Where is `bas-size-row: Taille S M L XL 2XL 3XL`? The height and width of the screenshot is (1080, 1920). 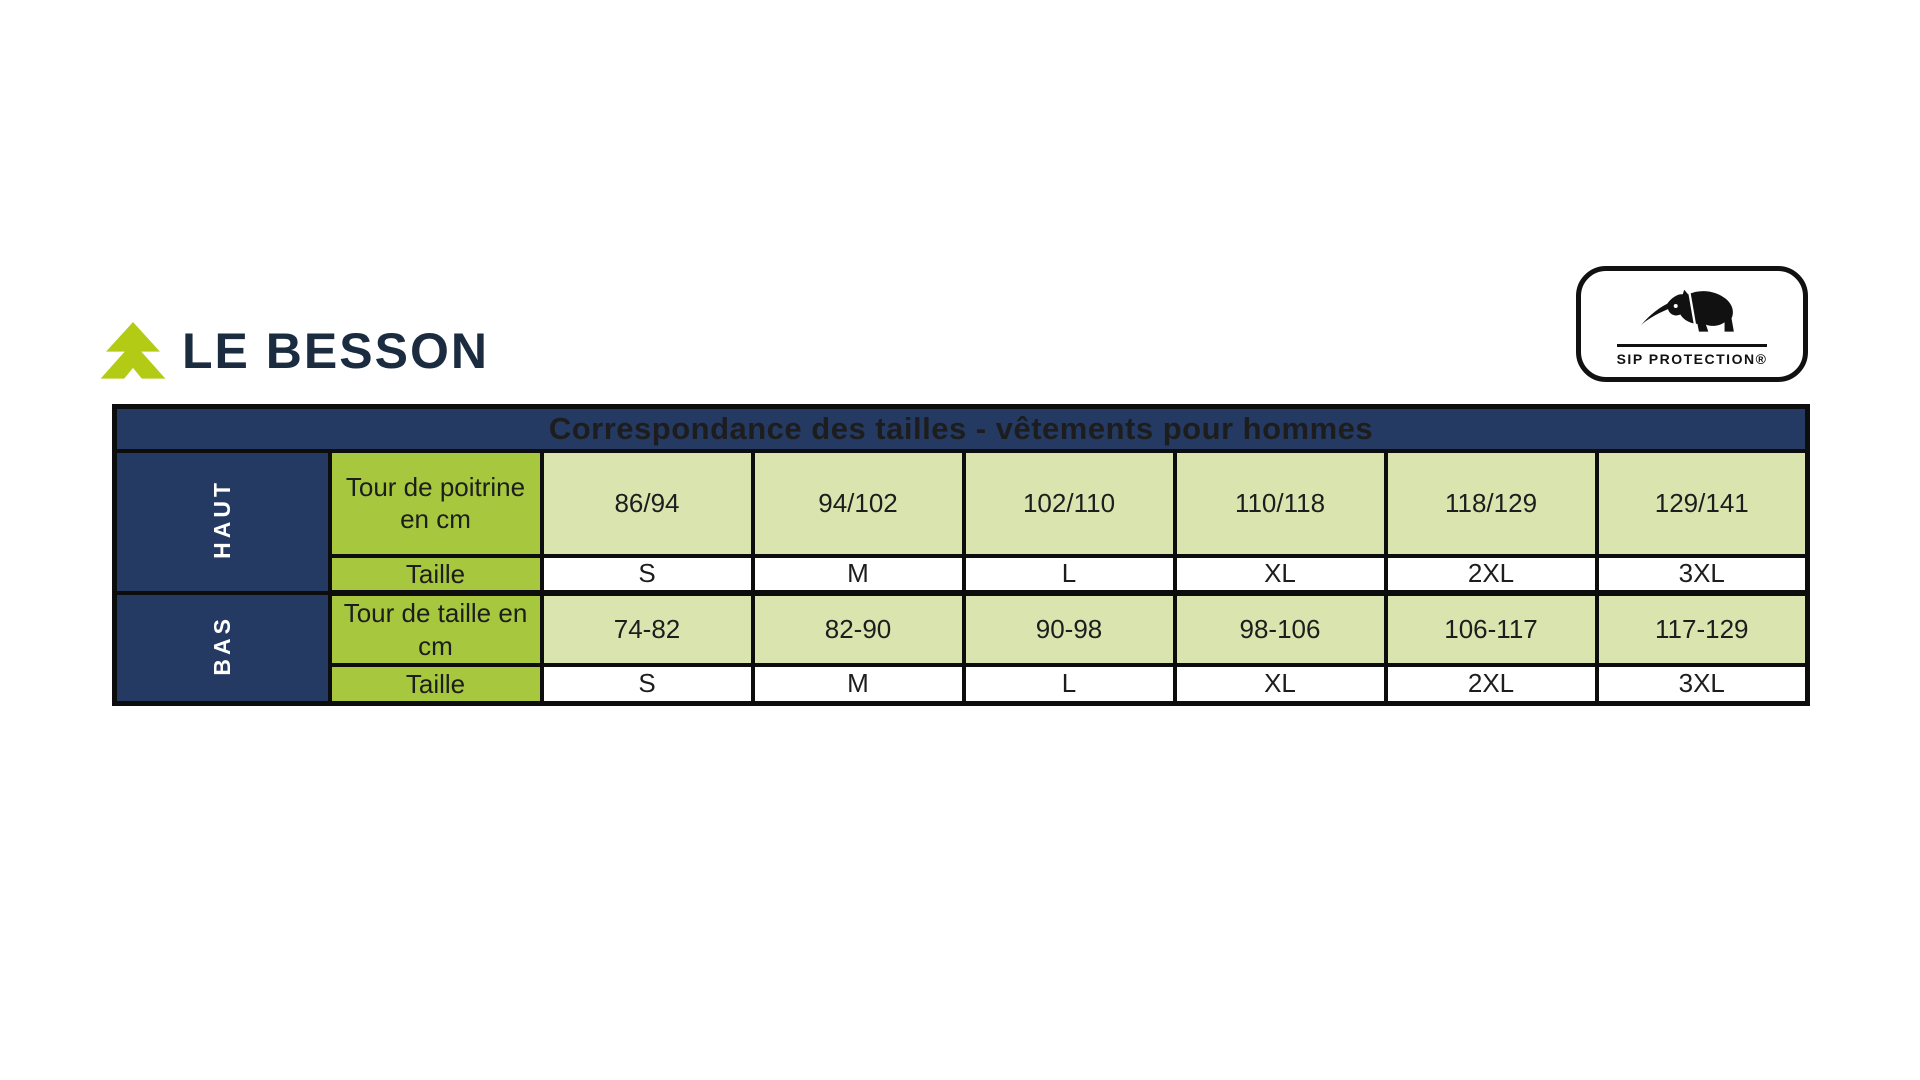 bas-size-row: Taille S M L XL 2XL 3XL is located at coordinates (962, 684).